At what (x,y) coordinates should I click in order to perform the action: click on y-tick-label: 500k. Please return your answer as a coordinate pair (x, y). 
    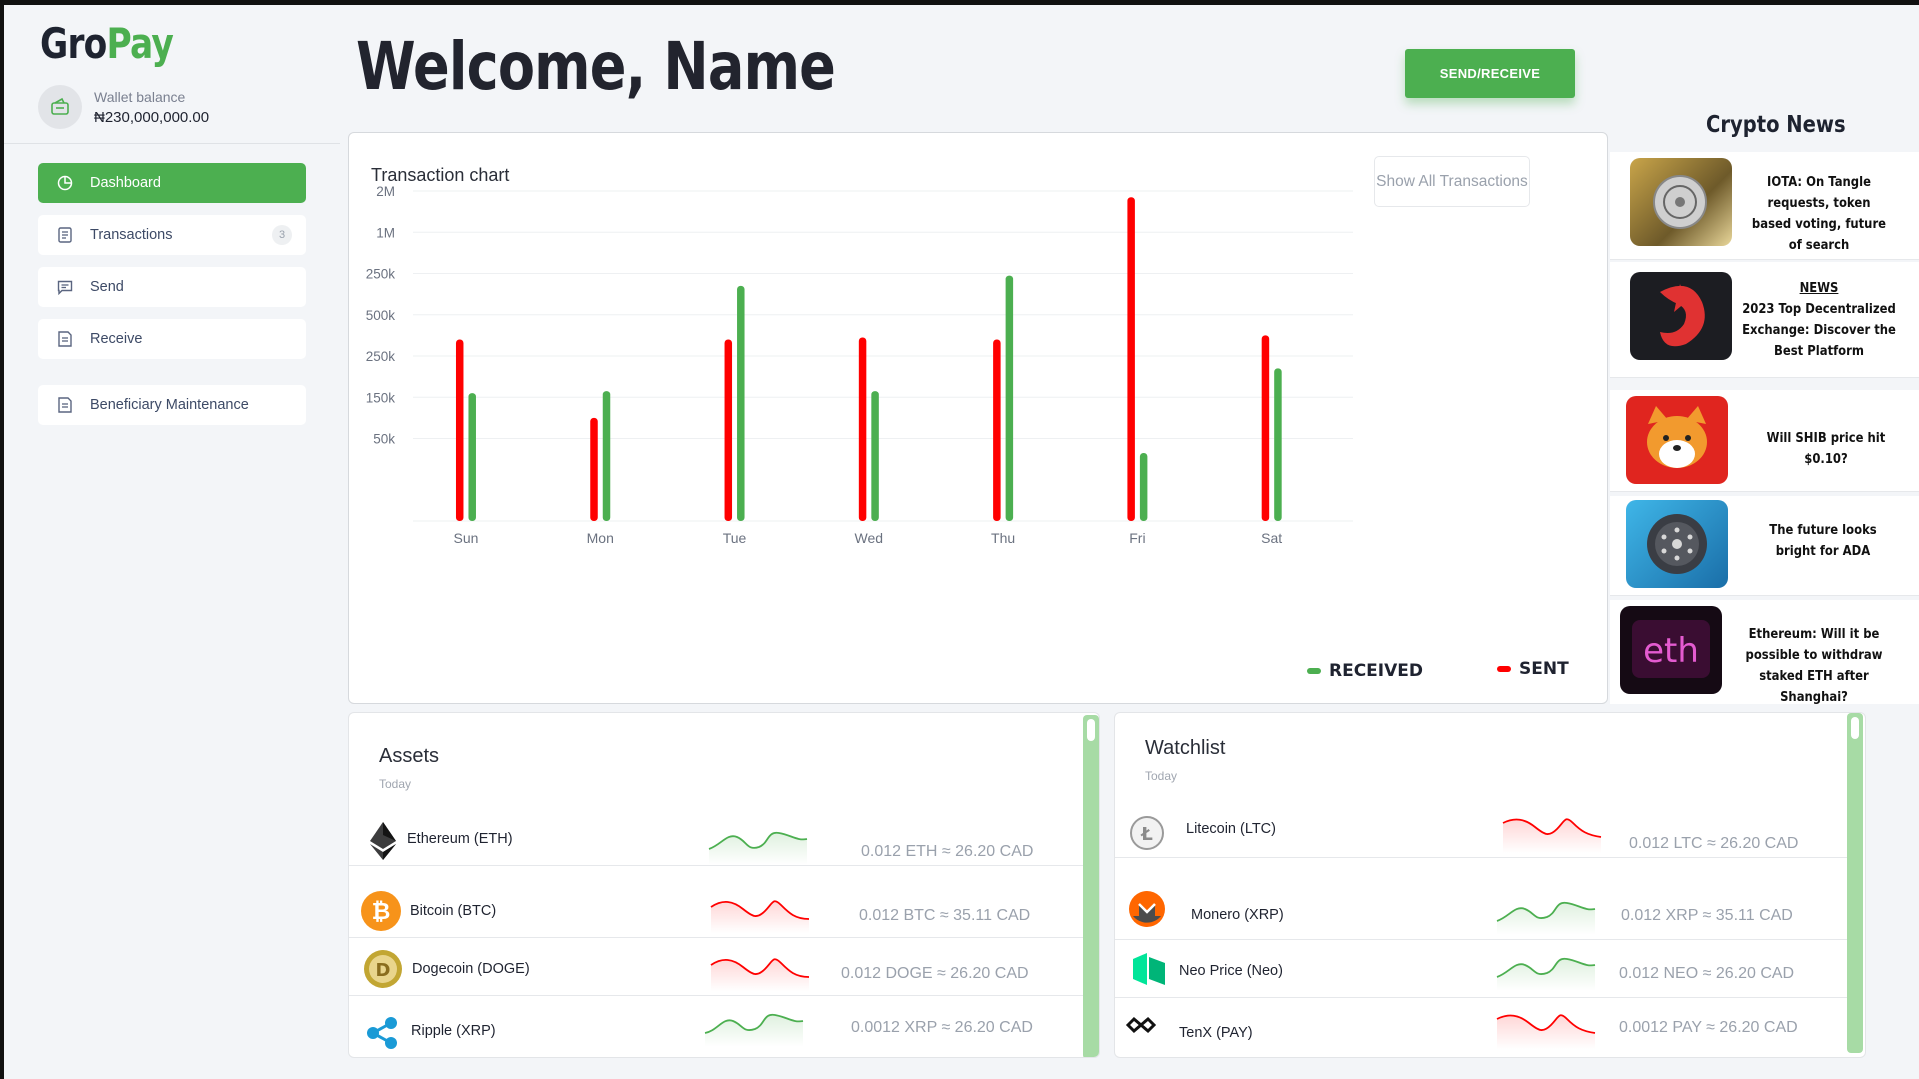
    Looking at the image, I should click on (381, 315).